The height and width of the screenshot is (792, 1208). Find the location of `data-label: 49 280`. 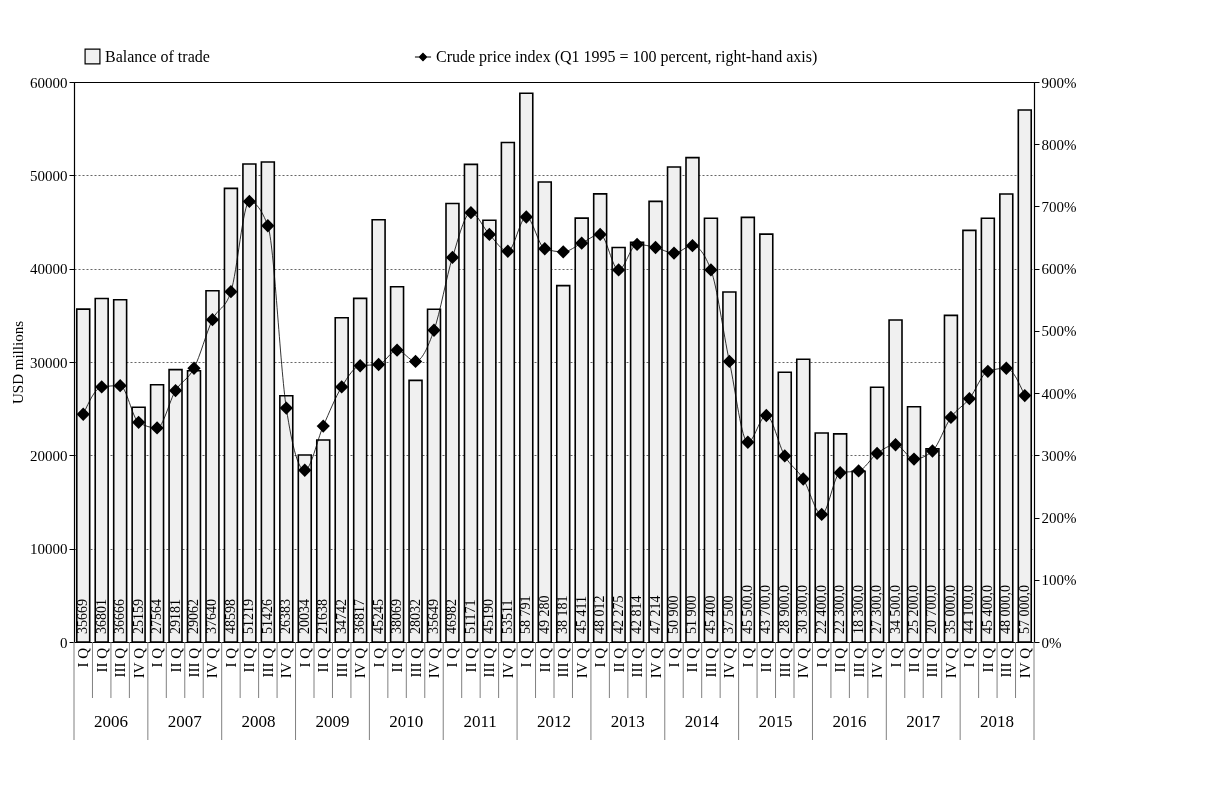

data-label: 49 280 is located at coordinates (544, 614).